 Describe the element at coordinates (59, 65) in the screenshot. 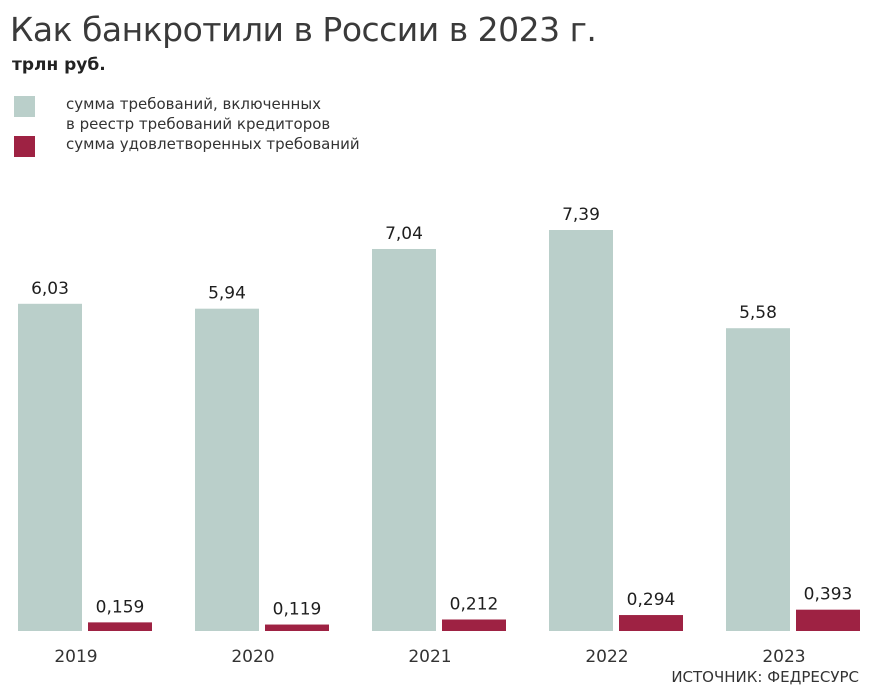

I see `unit-label: трлн руб.` at that location.